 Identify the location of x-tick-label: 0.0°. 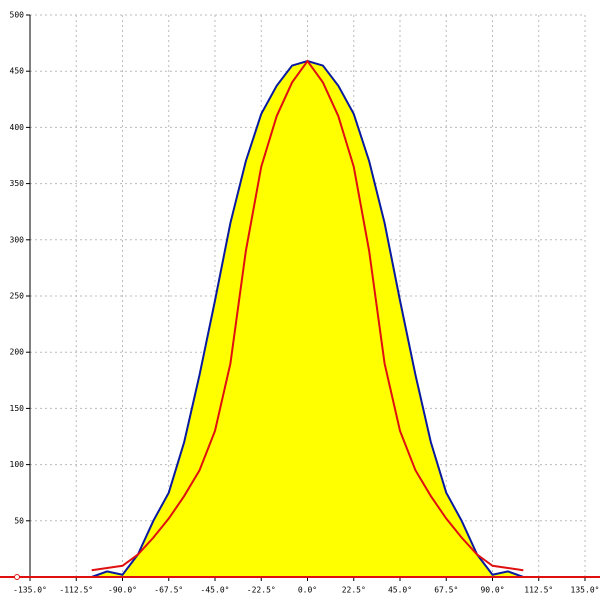
(307, 590).